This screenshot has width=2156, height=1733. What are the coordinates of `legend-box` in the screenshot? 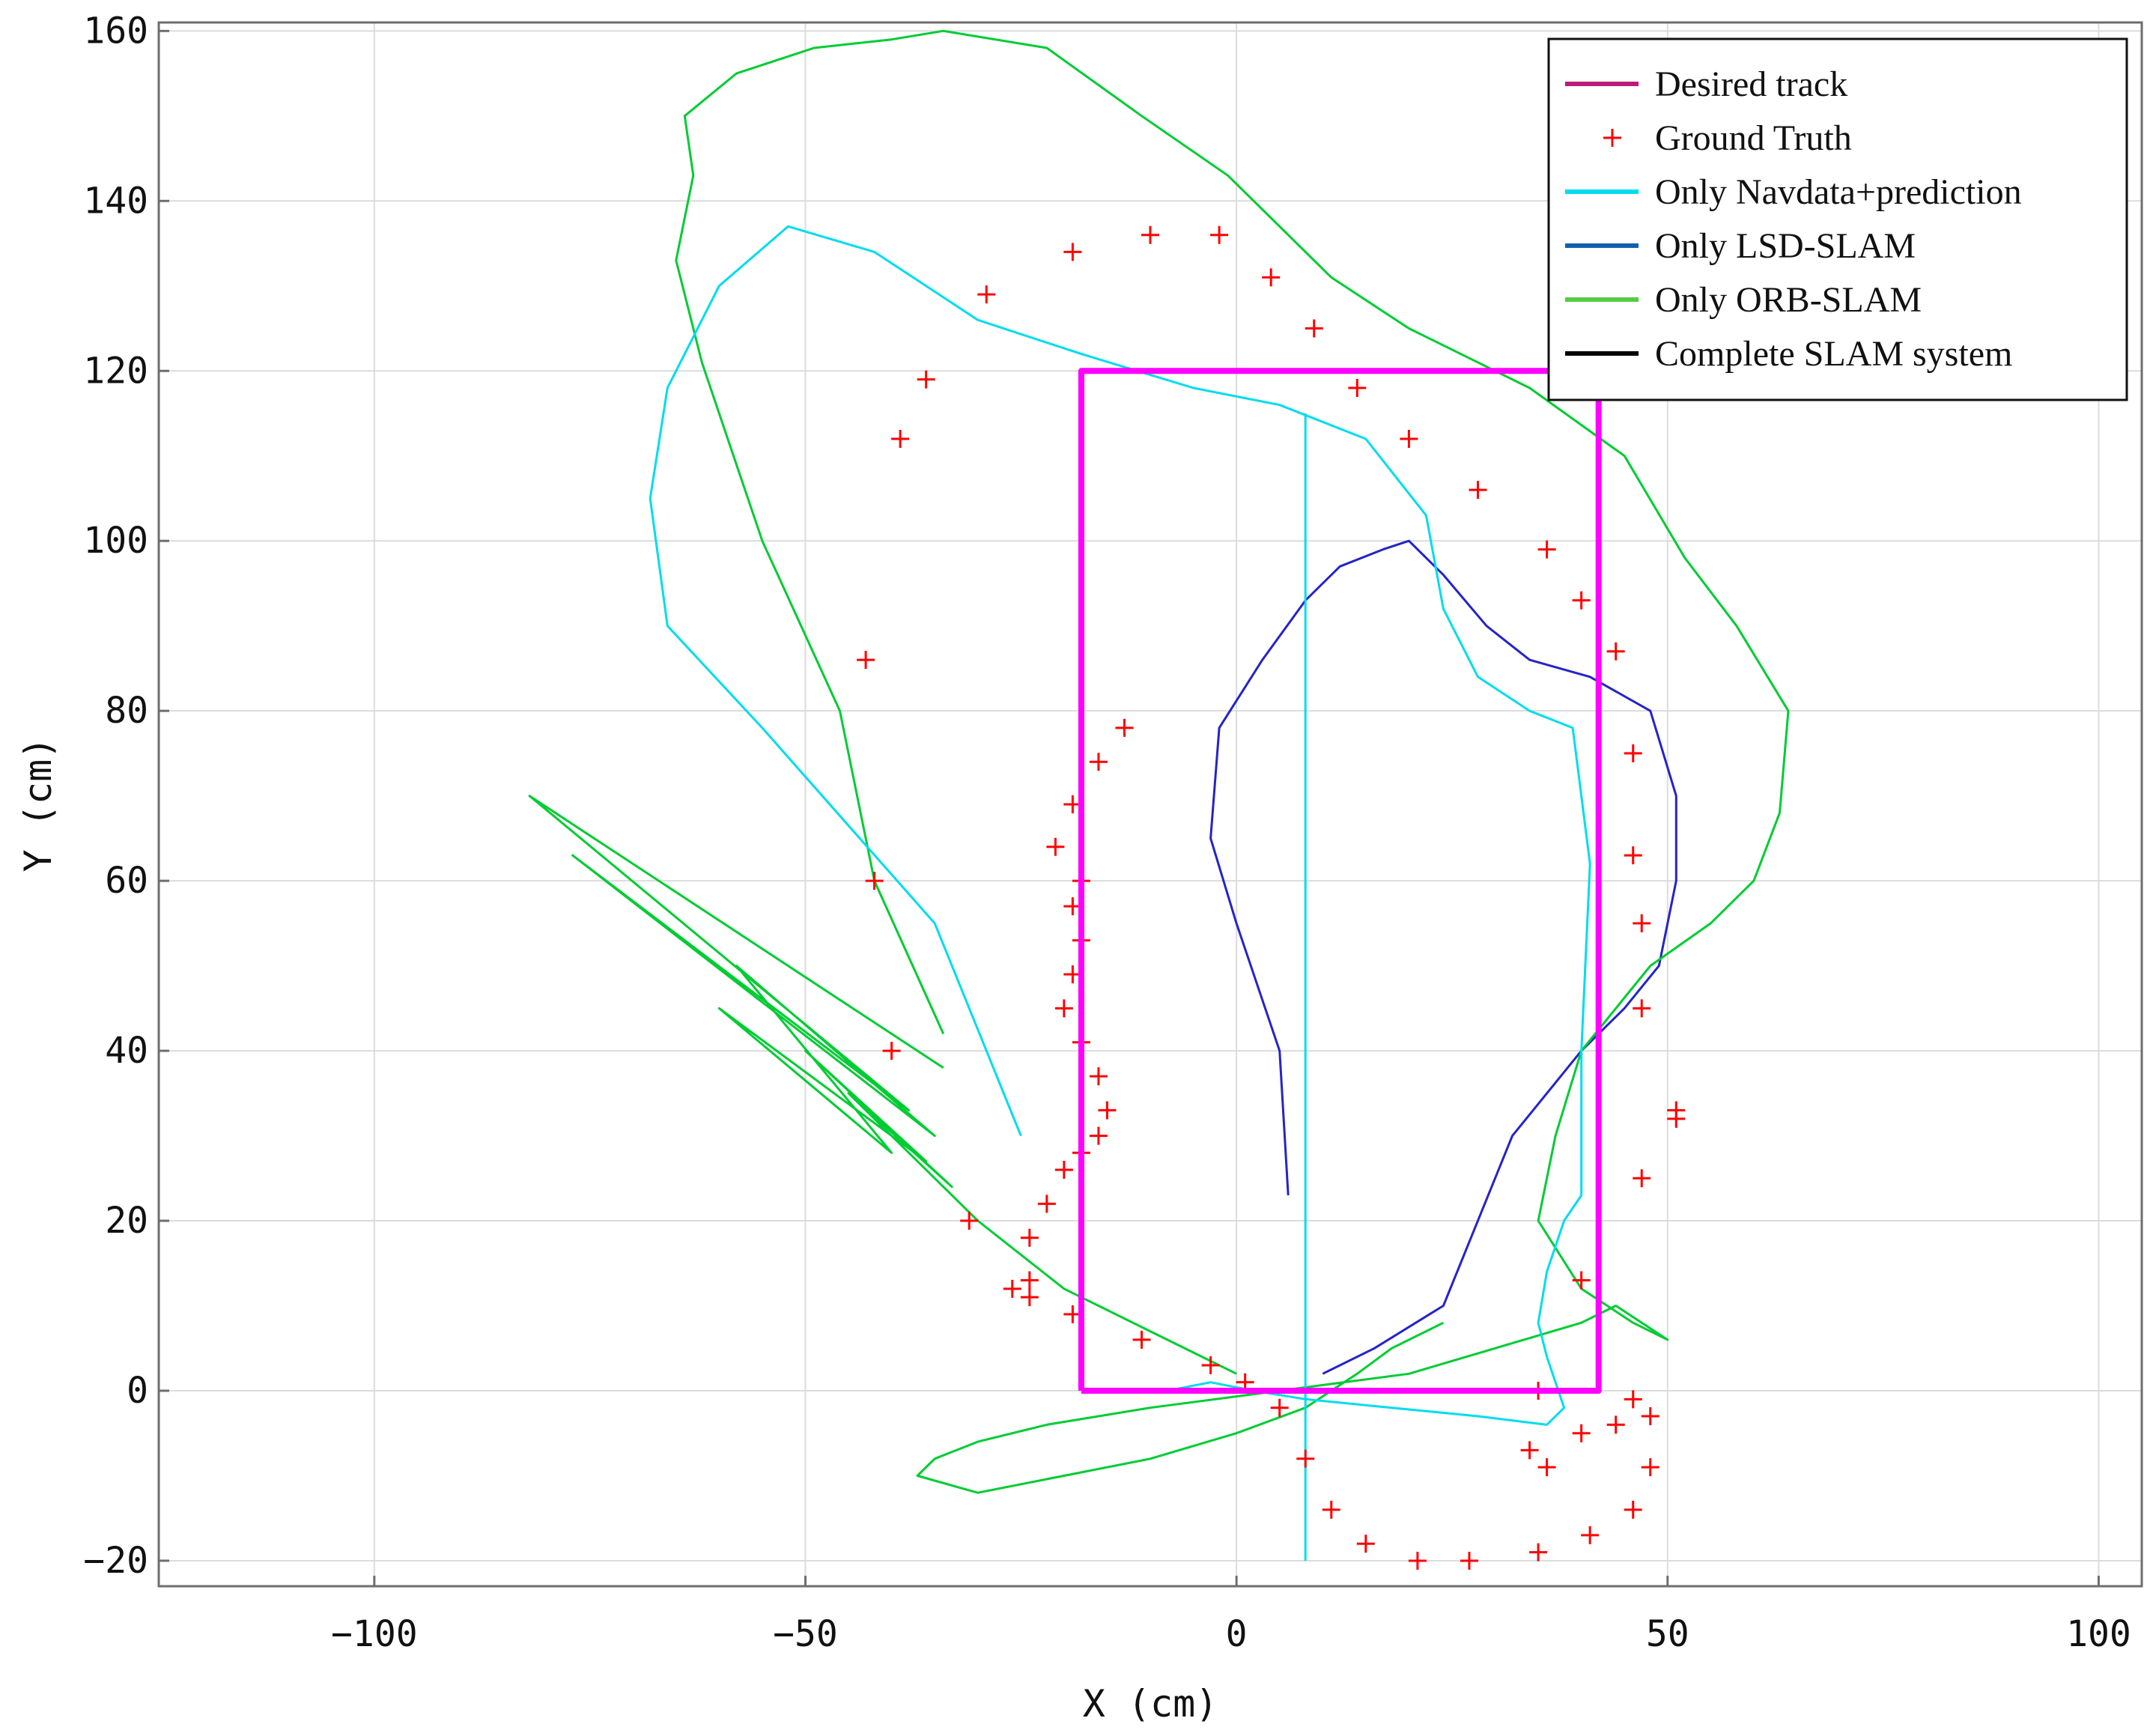 It's located at (1837, 219).